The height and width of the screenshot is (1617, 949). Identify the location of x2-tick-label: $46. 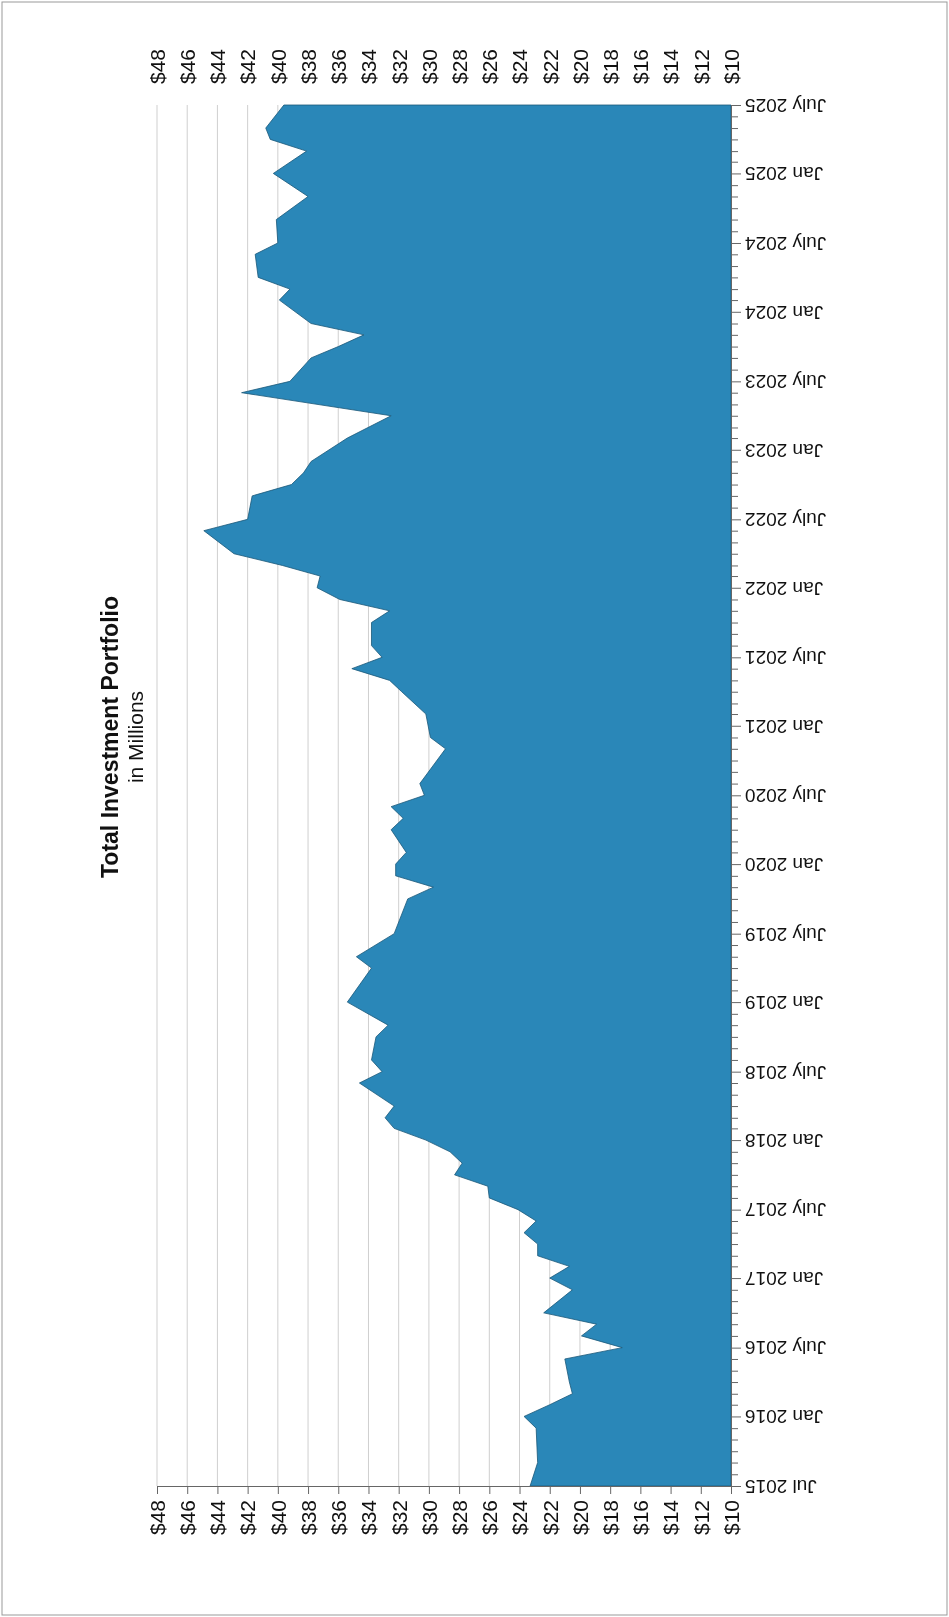
(188, 1518).